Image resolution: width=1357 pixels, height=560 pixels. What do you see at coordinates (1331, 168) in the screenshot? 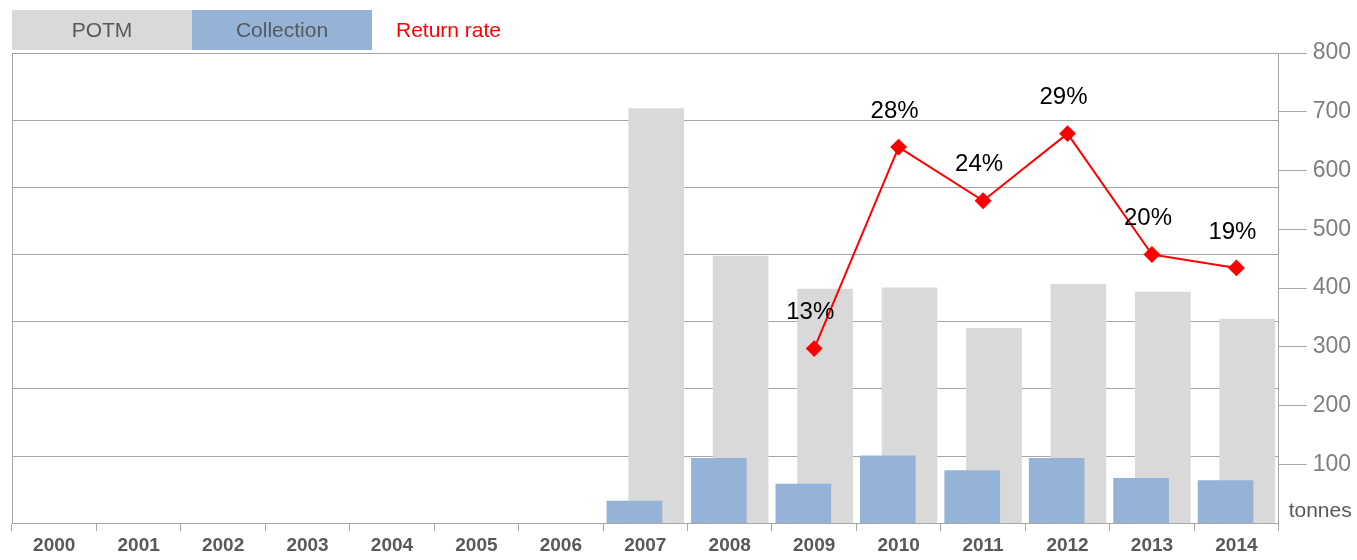
I see `y-tick-label: 600` at bounding box center [1331, 168].